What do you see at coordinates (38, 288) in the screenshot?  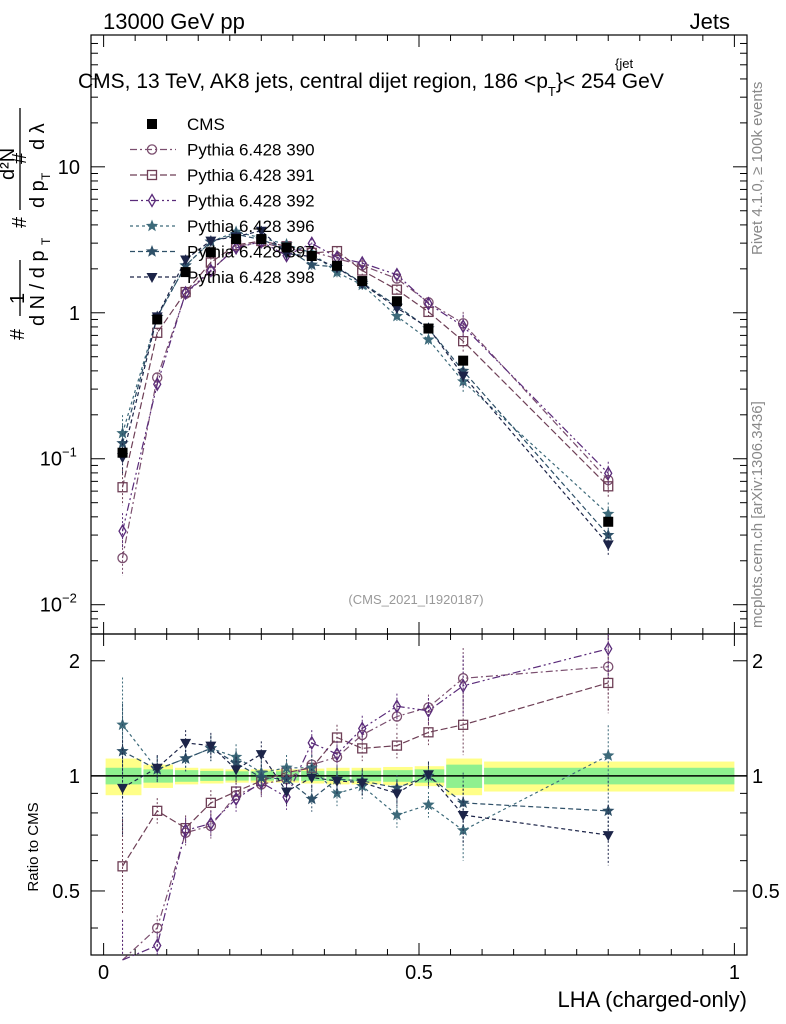 I see `svg-text: d N / d p` at bounding box center [38, 288].